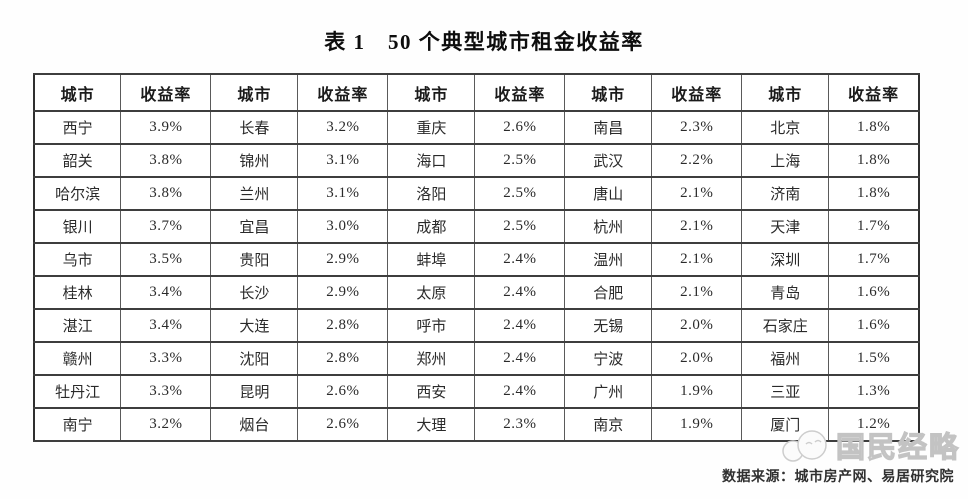  Describe the element at coordinates (874, 391) in the screenshot. I see `yield-cell: 1.3%` at that location.